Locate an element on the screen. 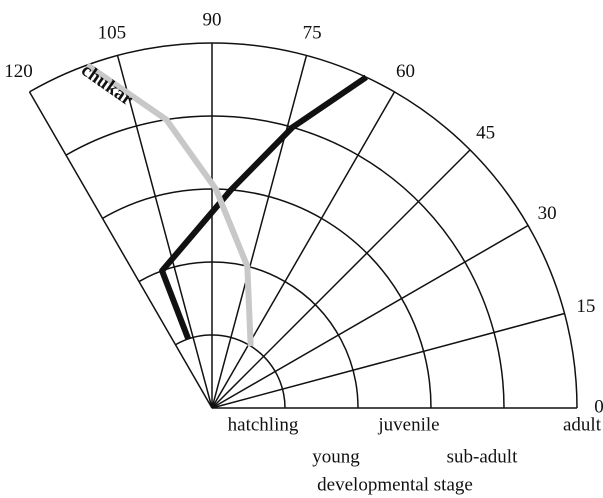 Image resolution: width=603 pixels, height=498 pixels. theta-tick-label: 45 is located at coordinates (485, 133).